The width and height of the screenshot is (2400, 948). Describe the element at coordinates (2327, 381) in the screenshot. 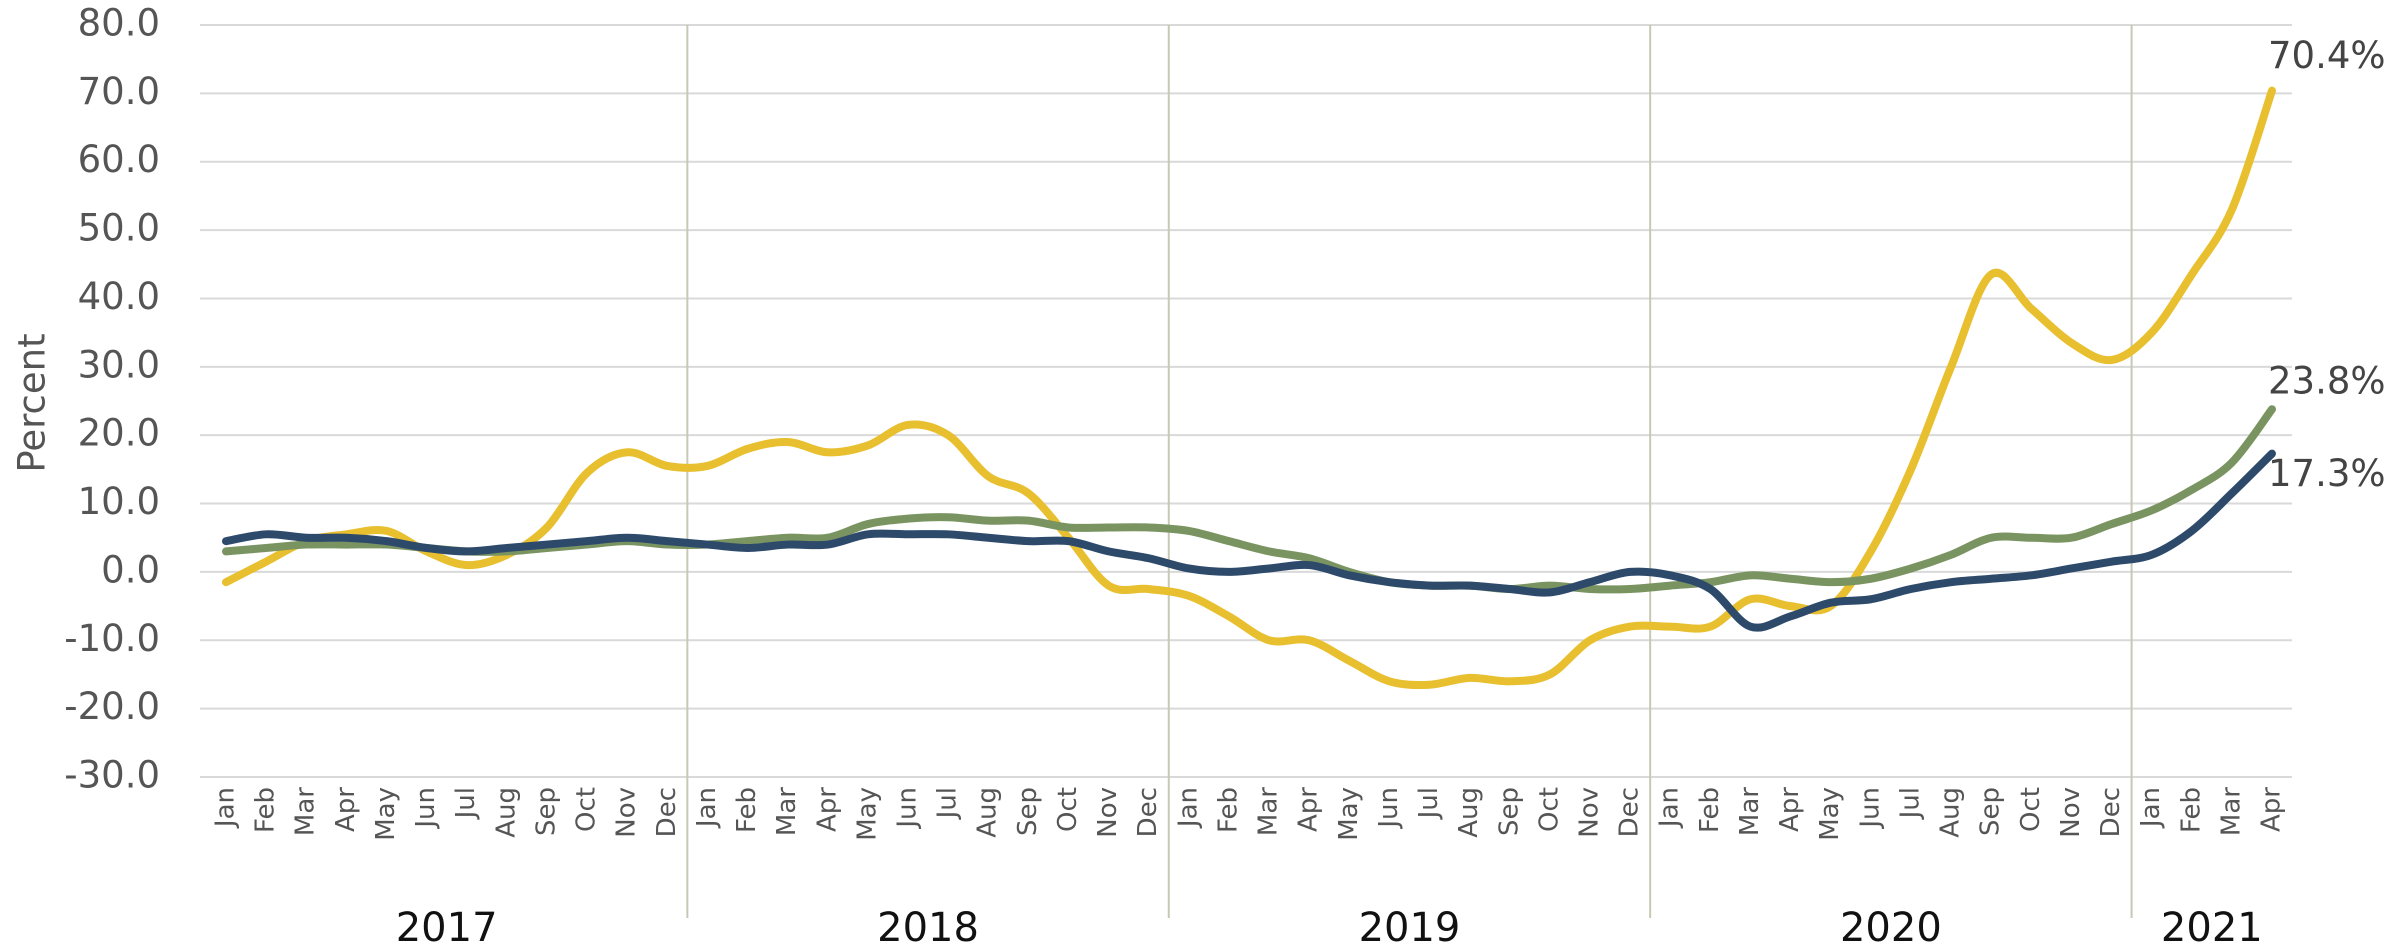

I see `data-label: 23.8%` at that location.